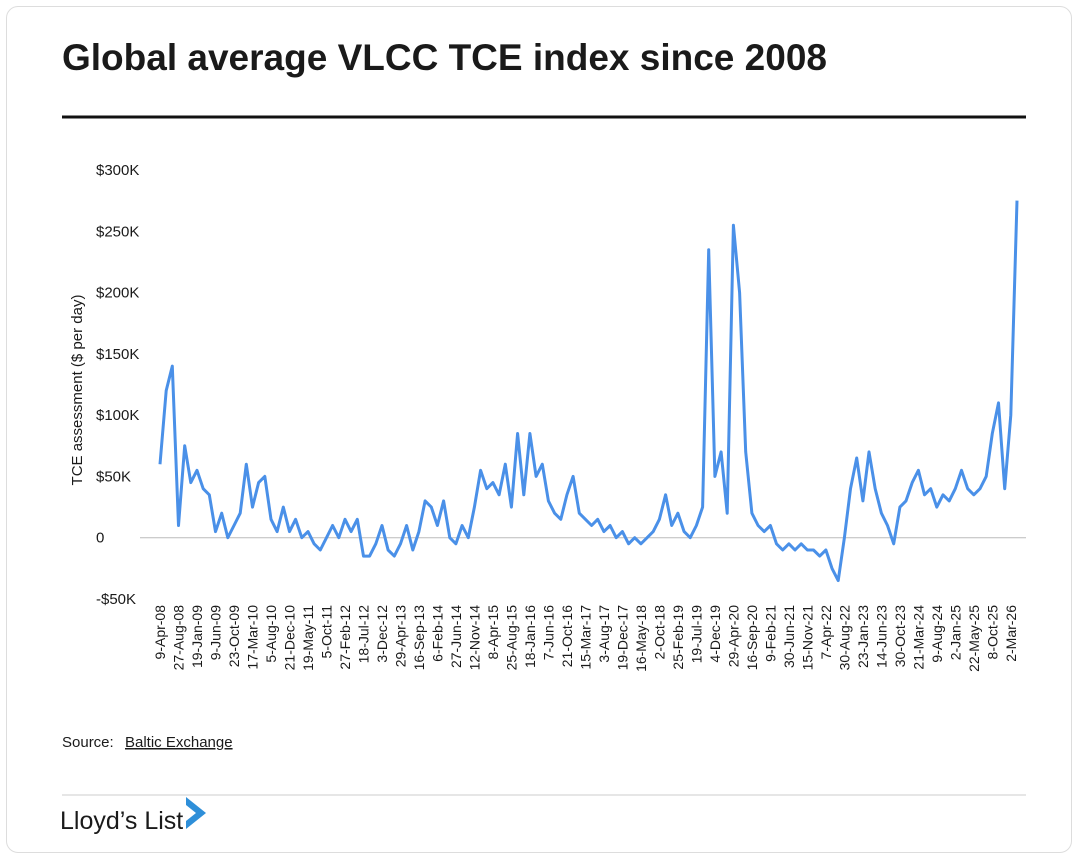  What do you see at coordinates (100, 538) in the screenshot?
I see `y-tick-label: 0` at bounding box center [100, 538].